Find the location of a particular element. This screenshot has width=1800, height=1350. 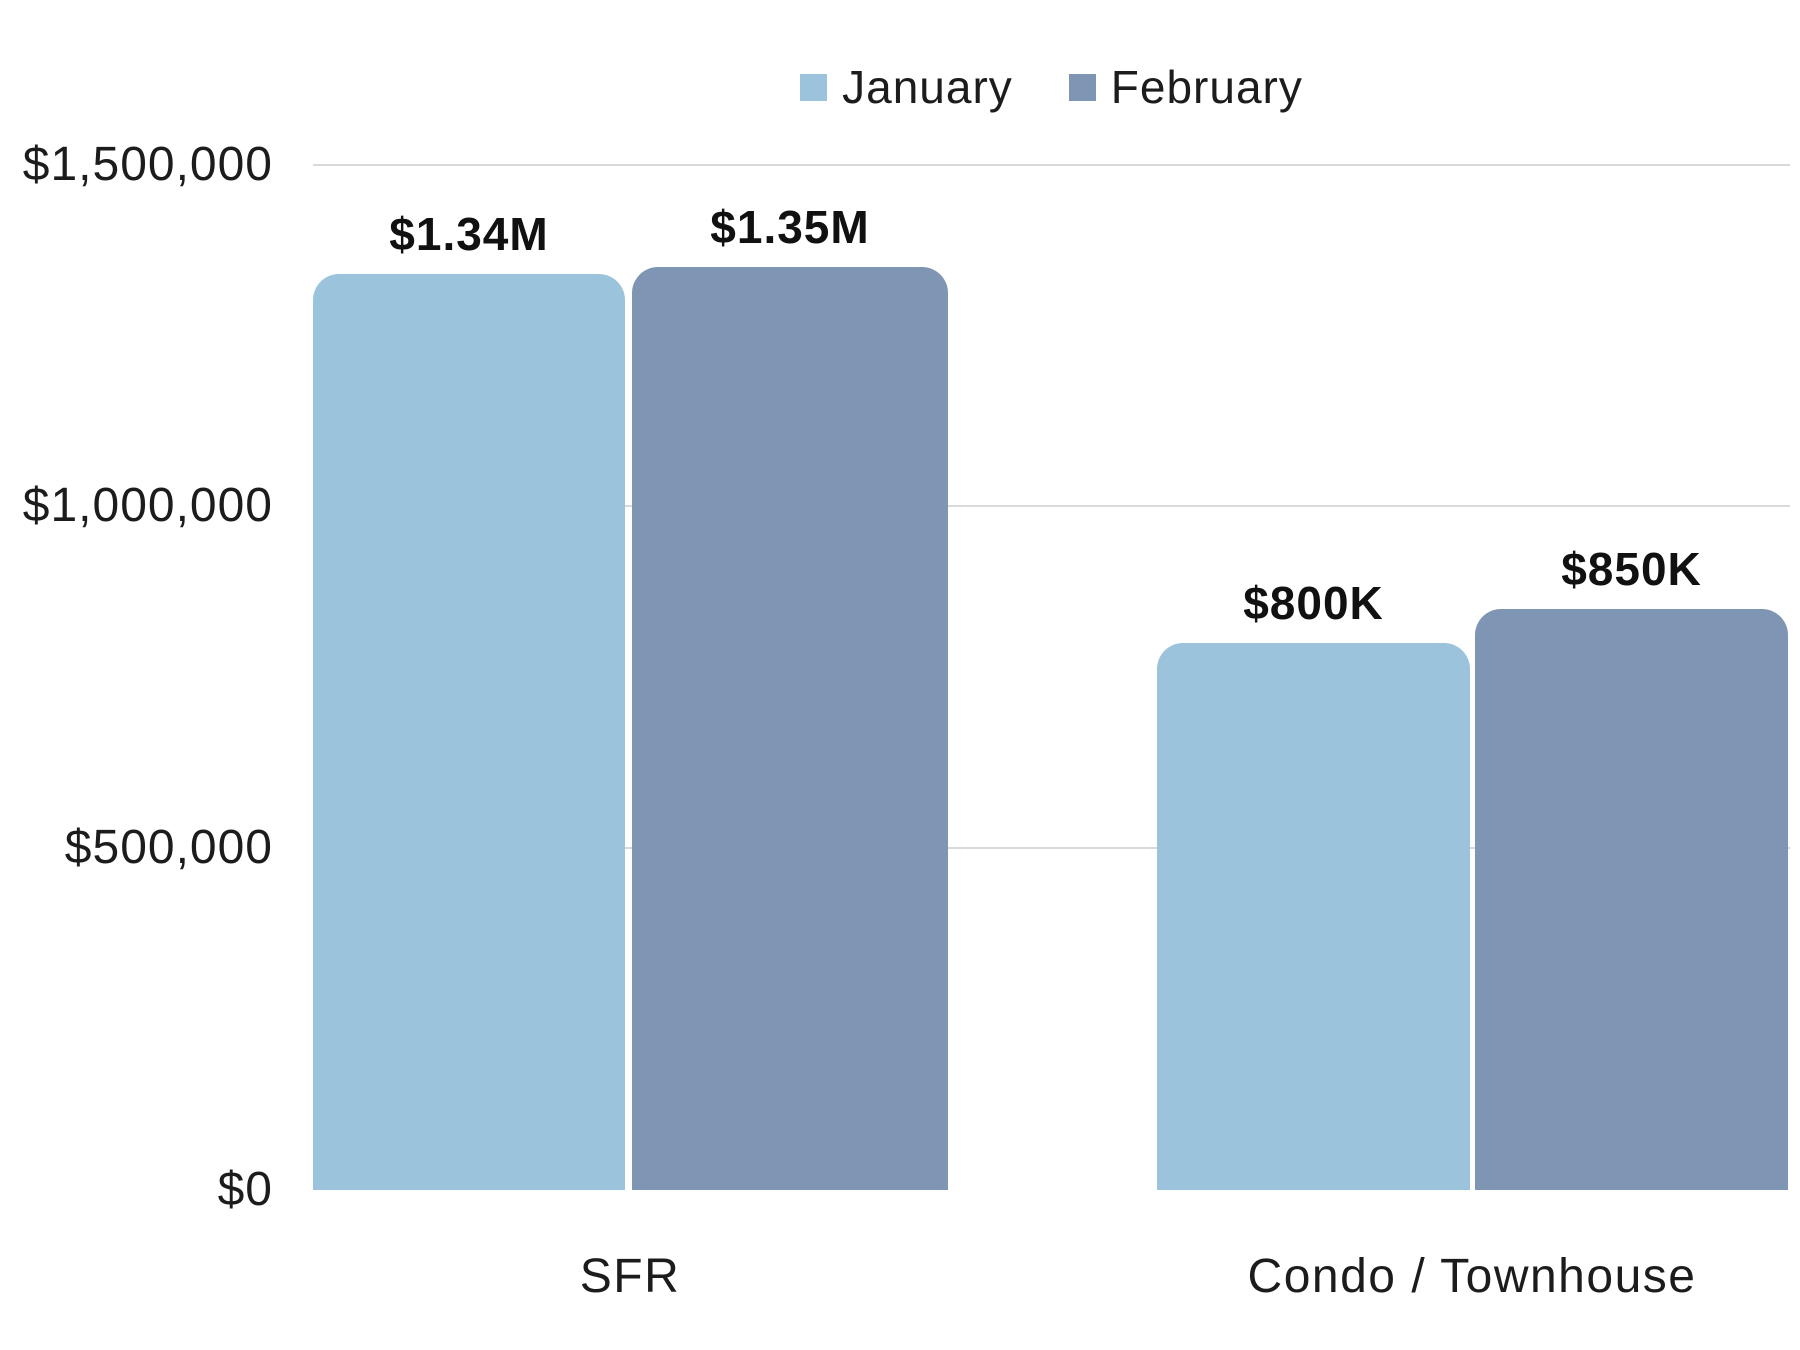

data-label-february-condo-townhouse: $850K is located at coordinates (1631, 569).